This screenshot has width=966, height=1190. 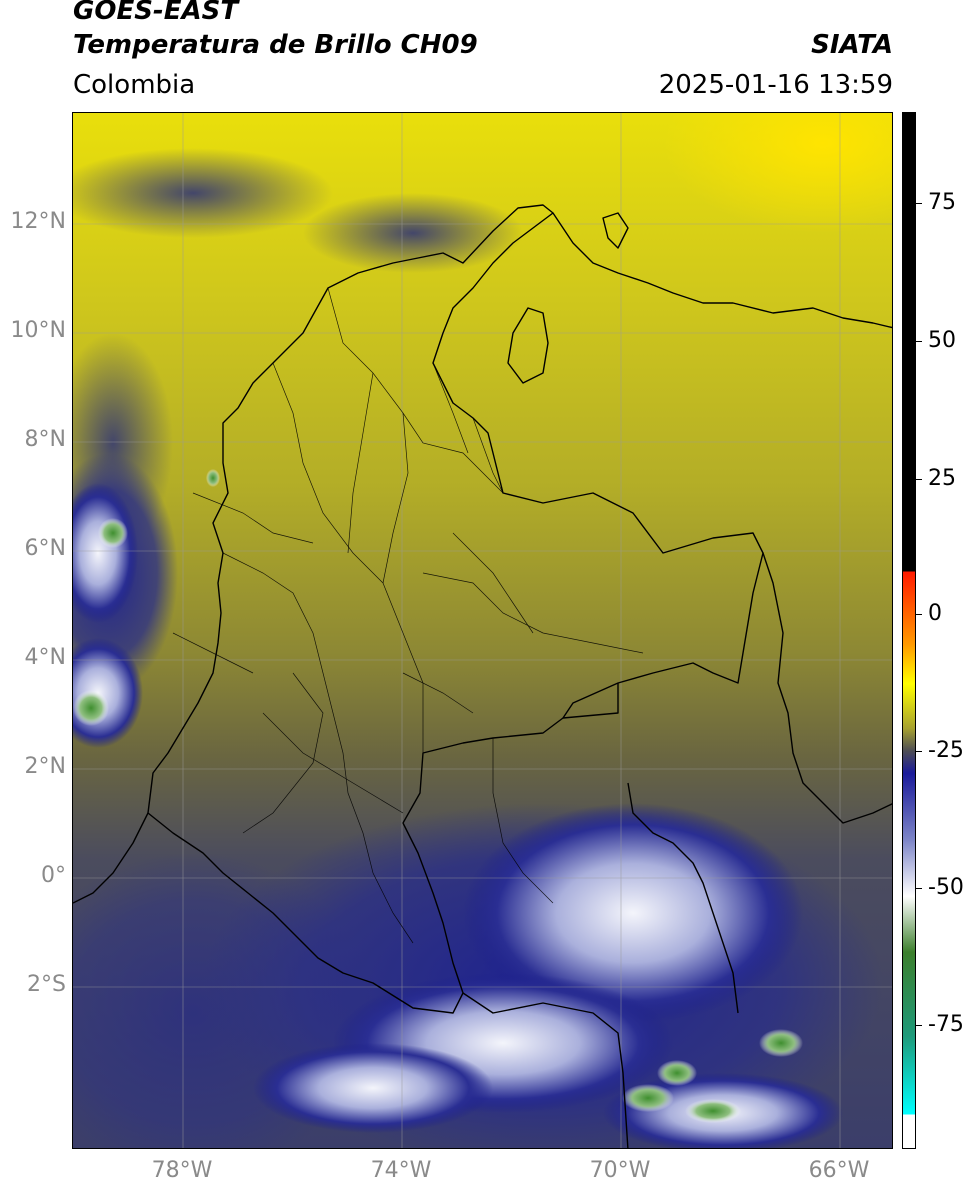 I want to click on region-label: Colombia, so click(x=134, y=85).